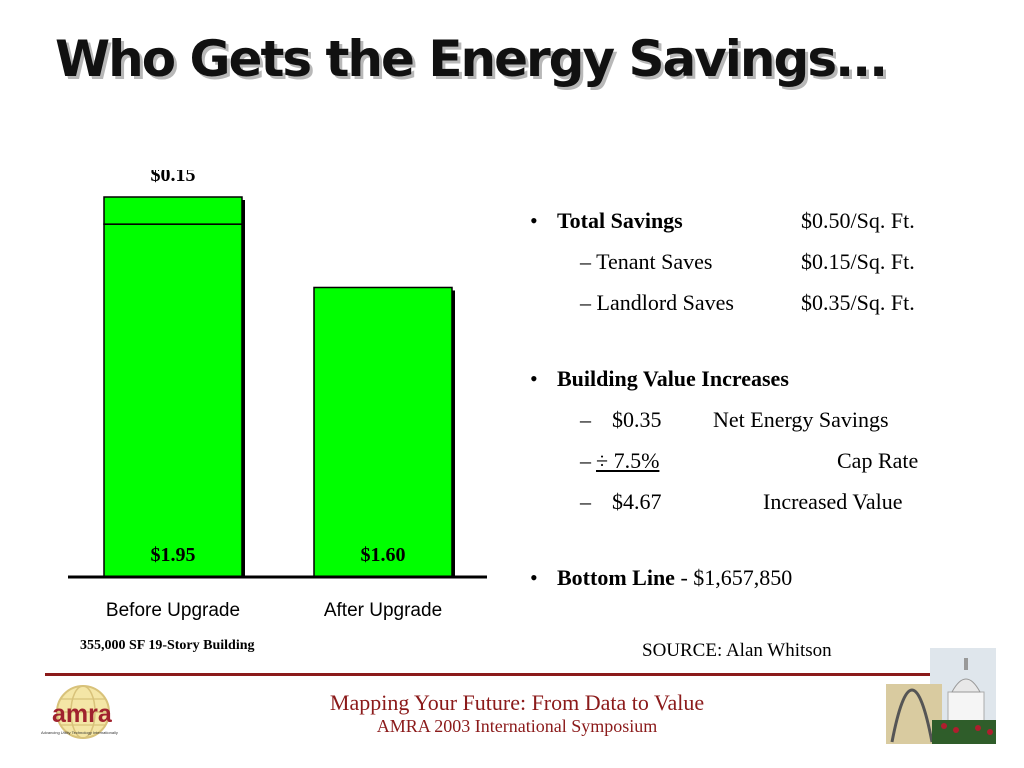 This screenshot has height=768, width=1024. I want to click on bar-value-label: $1.95, so click(173, 555).